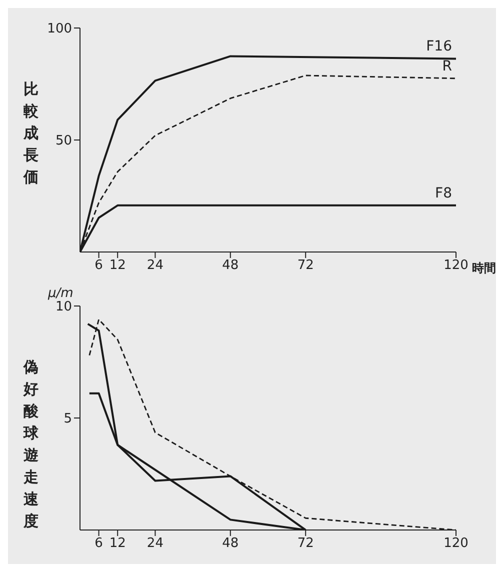 The image size is (504, 576). I want to click on y-axis-title: 比較成長価, so click(31, 133).